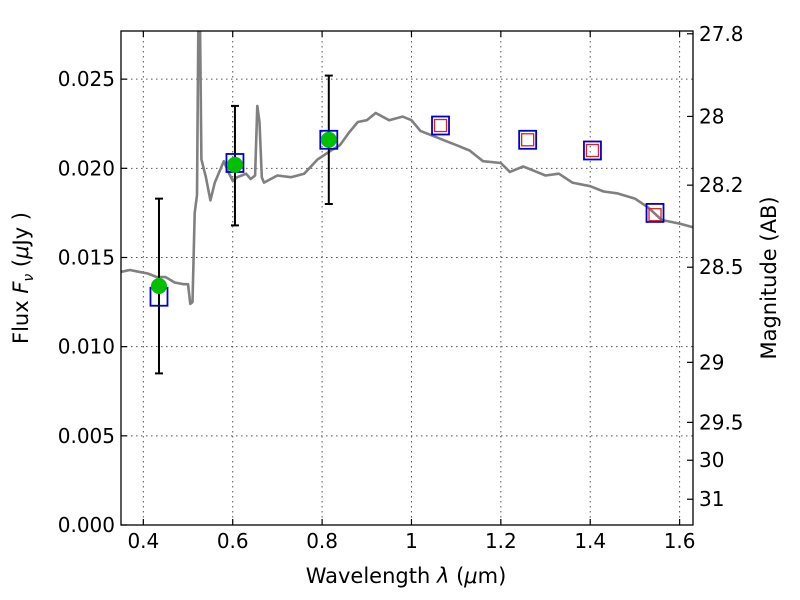 Image resolution: width=800 pixels, height=600 pixels. I want to click on x-tick-label: 1.2, so click(501, 541).